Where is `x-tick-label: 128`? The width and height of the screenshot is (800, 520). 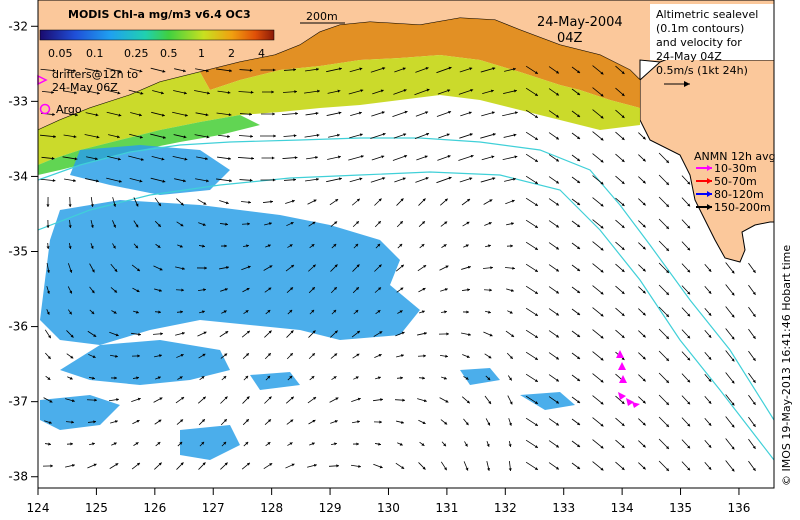 x-tick-label: 128 is located at coordinates (271, 508).